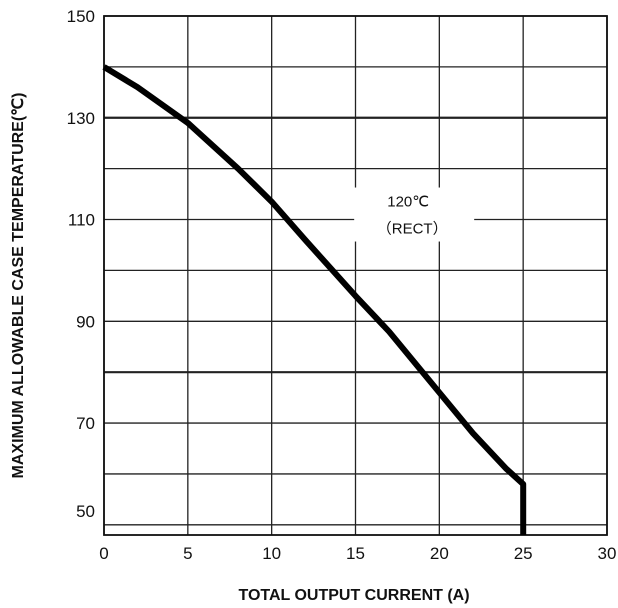  Describe the element at coordinates (607, 553) in the screenshot. I see `x-tick-label: 30` at that location.